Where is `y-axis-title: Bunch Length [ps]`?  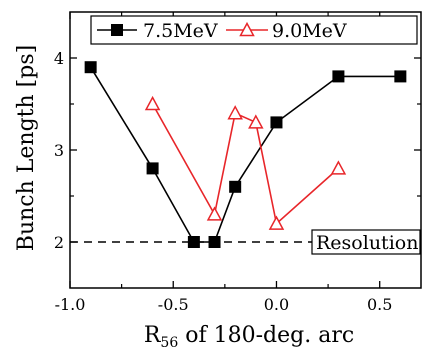 y-axis-title: Bunch Length [ps] is located at coordinates (26, 148).